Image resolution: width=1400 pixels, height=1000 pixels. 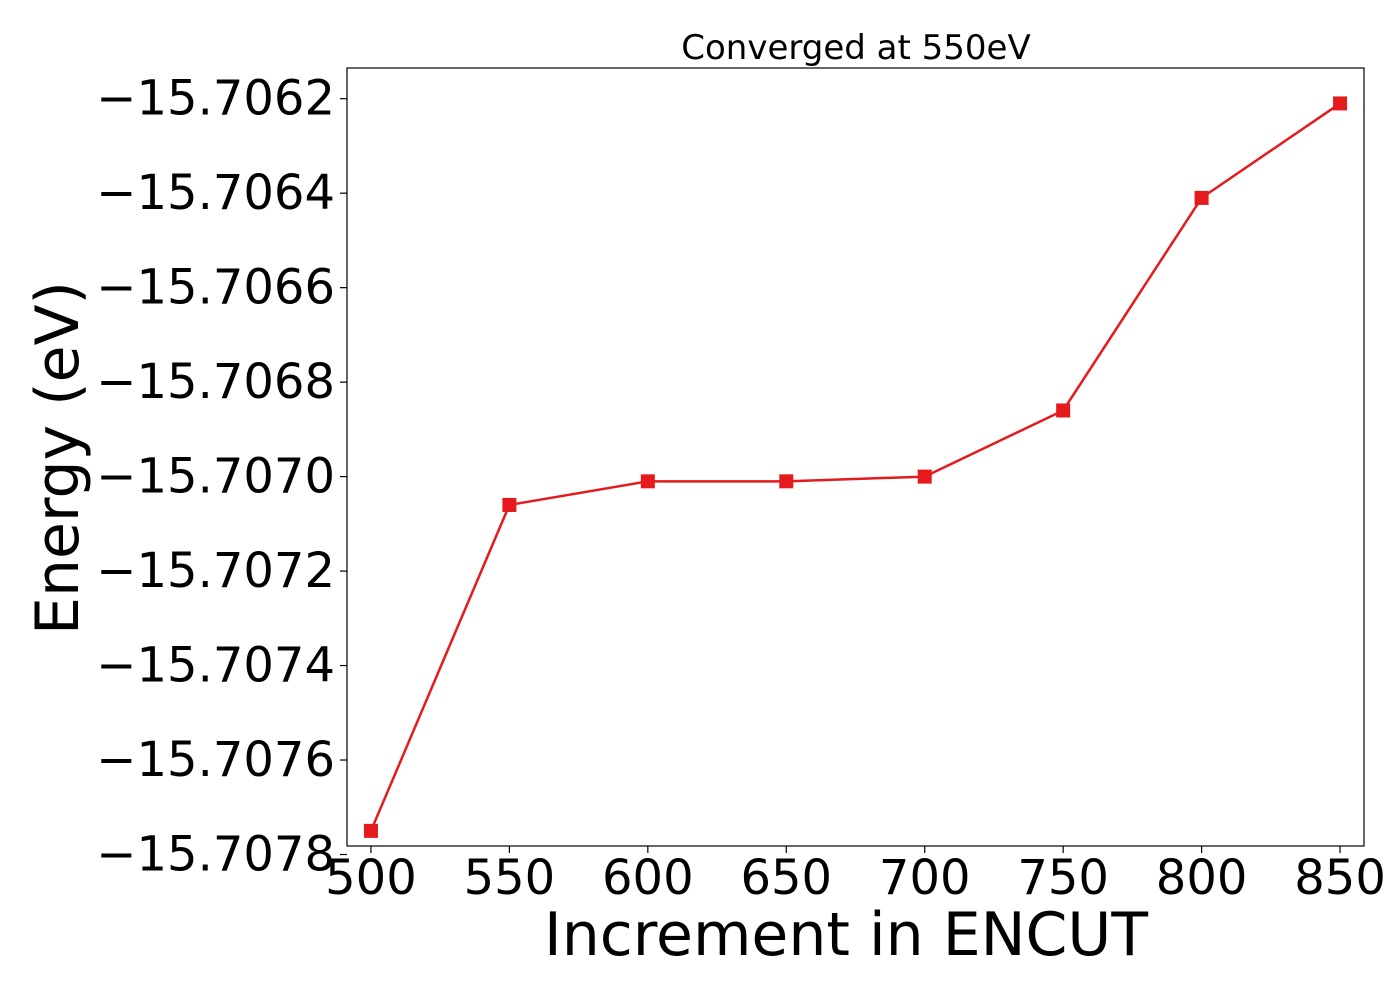 What do you see at coordinates (215, 760) in the screenshot?
I see `y-tick-label: −15.7076` at bounding box center [215, 760].